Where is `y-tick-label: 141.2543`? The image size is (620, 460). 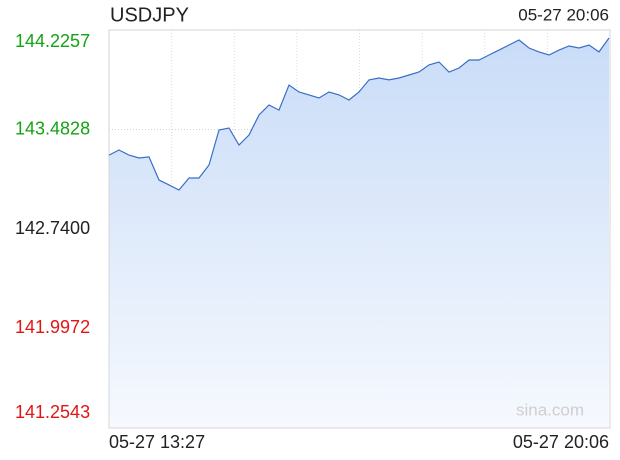
y-tick-label: 141.2543 is located at coordinates (52, 412).